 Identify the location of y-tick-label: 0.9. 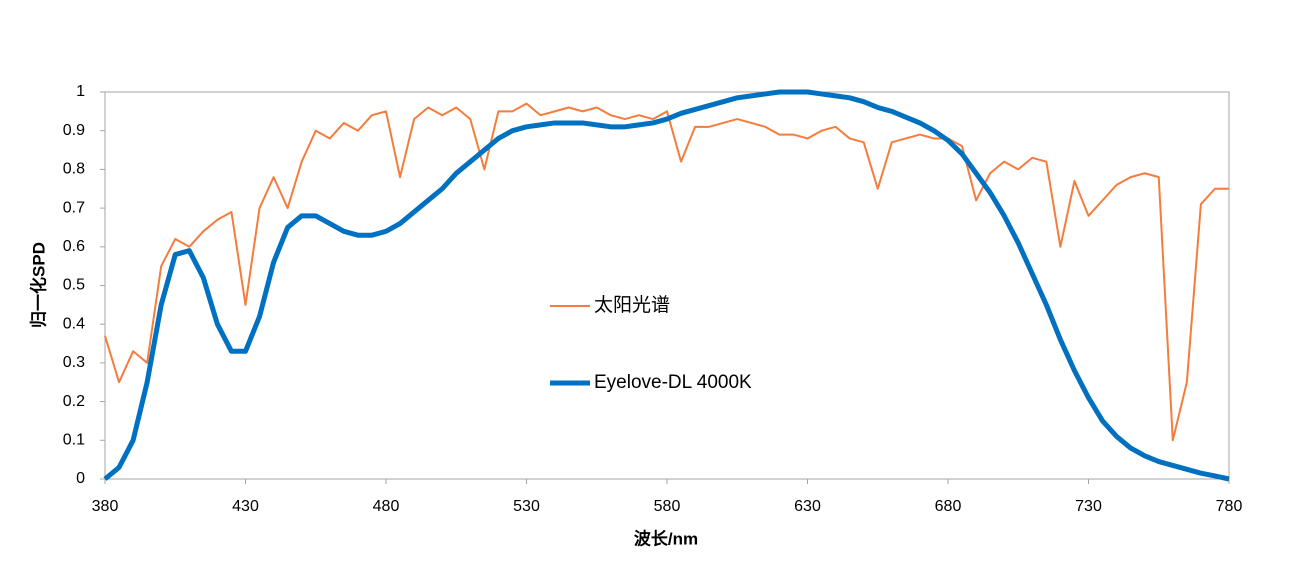
(74, 130).